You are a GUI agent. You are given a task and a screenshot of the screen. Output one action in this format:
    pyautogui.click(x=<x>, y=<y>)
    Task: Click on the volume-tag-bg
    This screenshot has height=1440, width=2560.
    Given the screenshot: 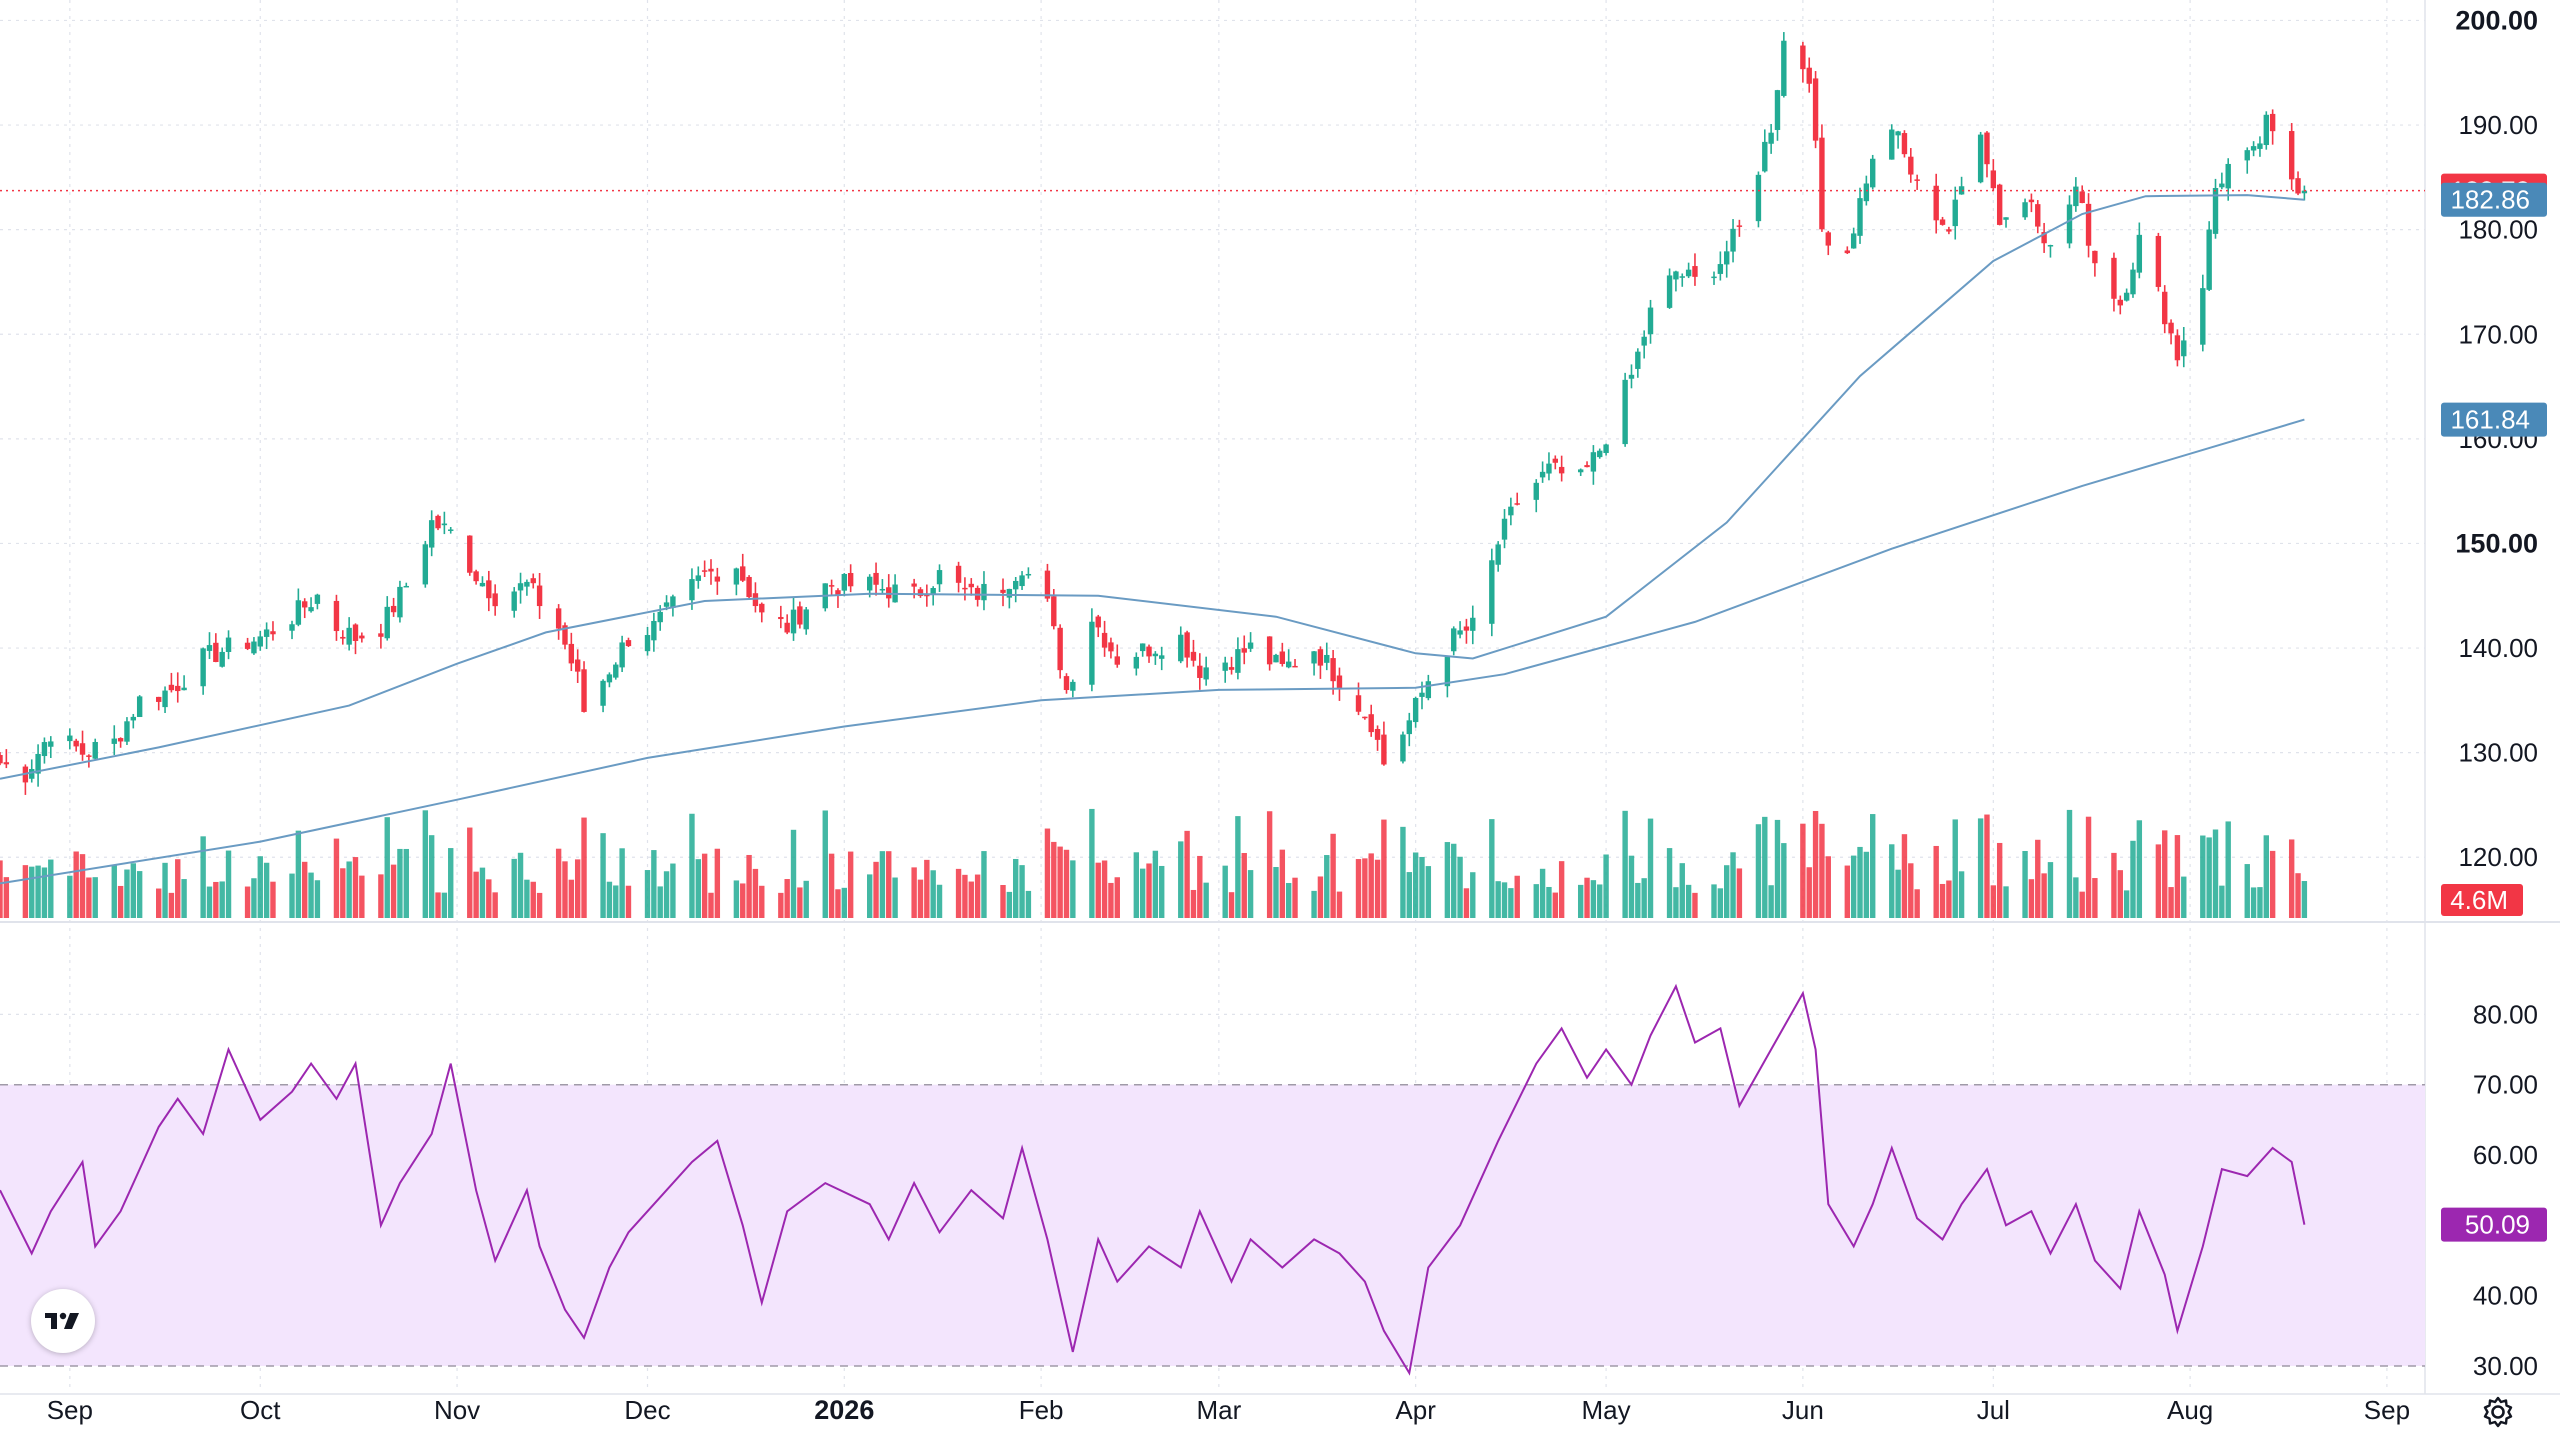 What is the action you would take?
    pyautogui.click(x=2482, y=900)
    